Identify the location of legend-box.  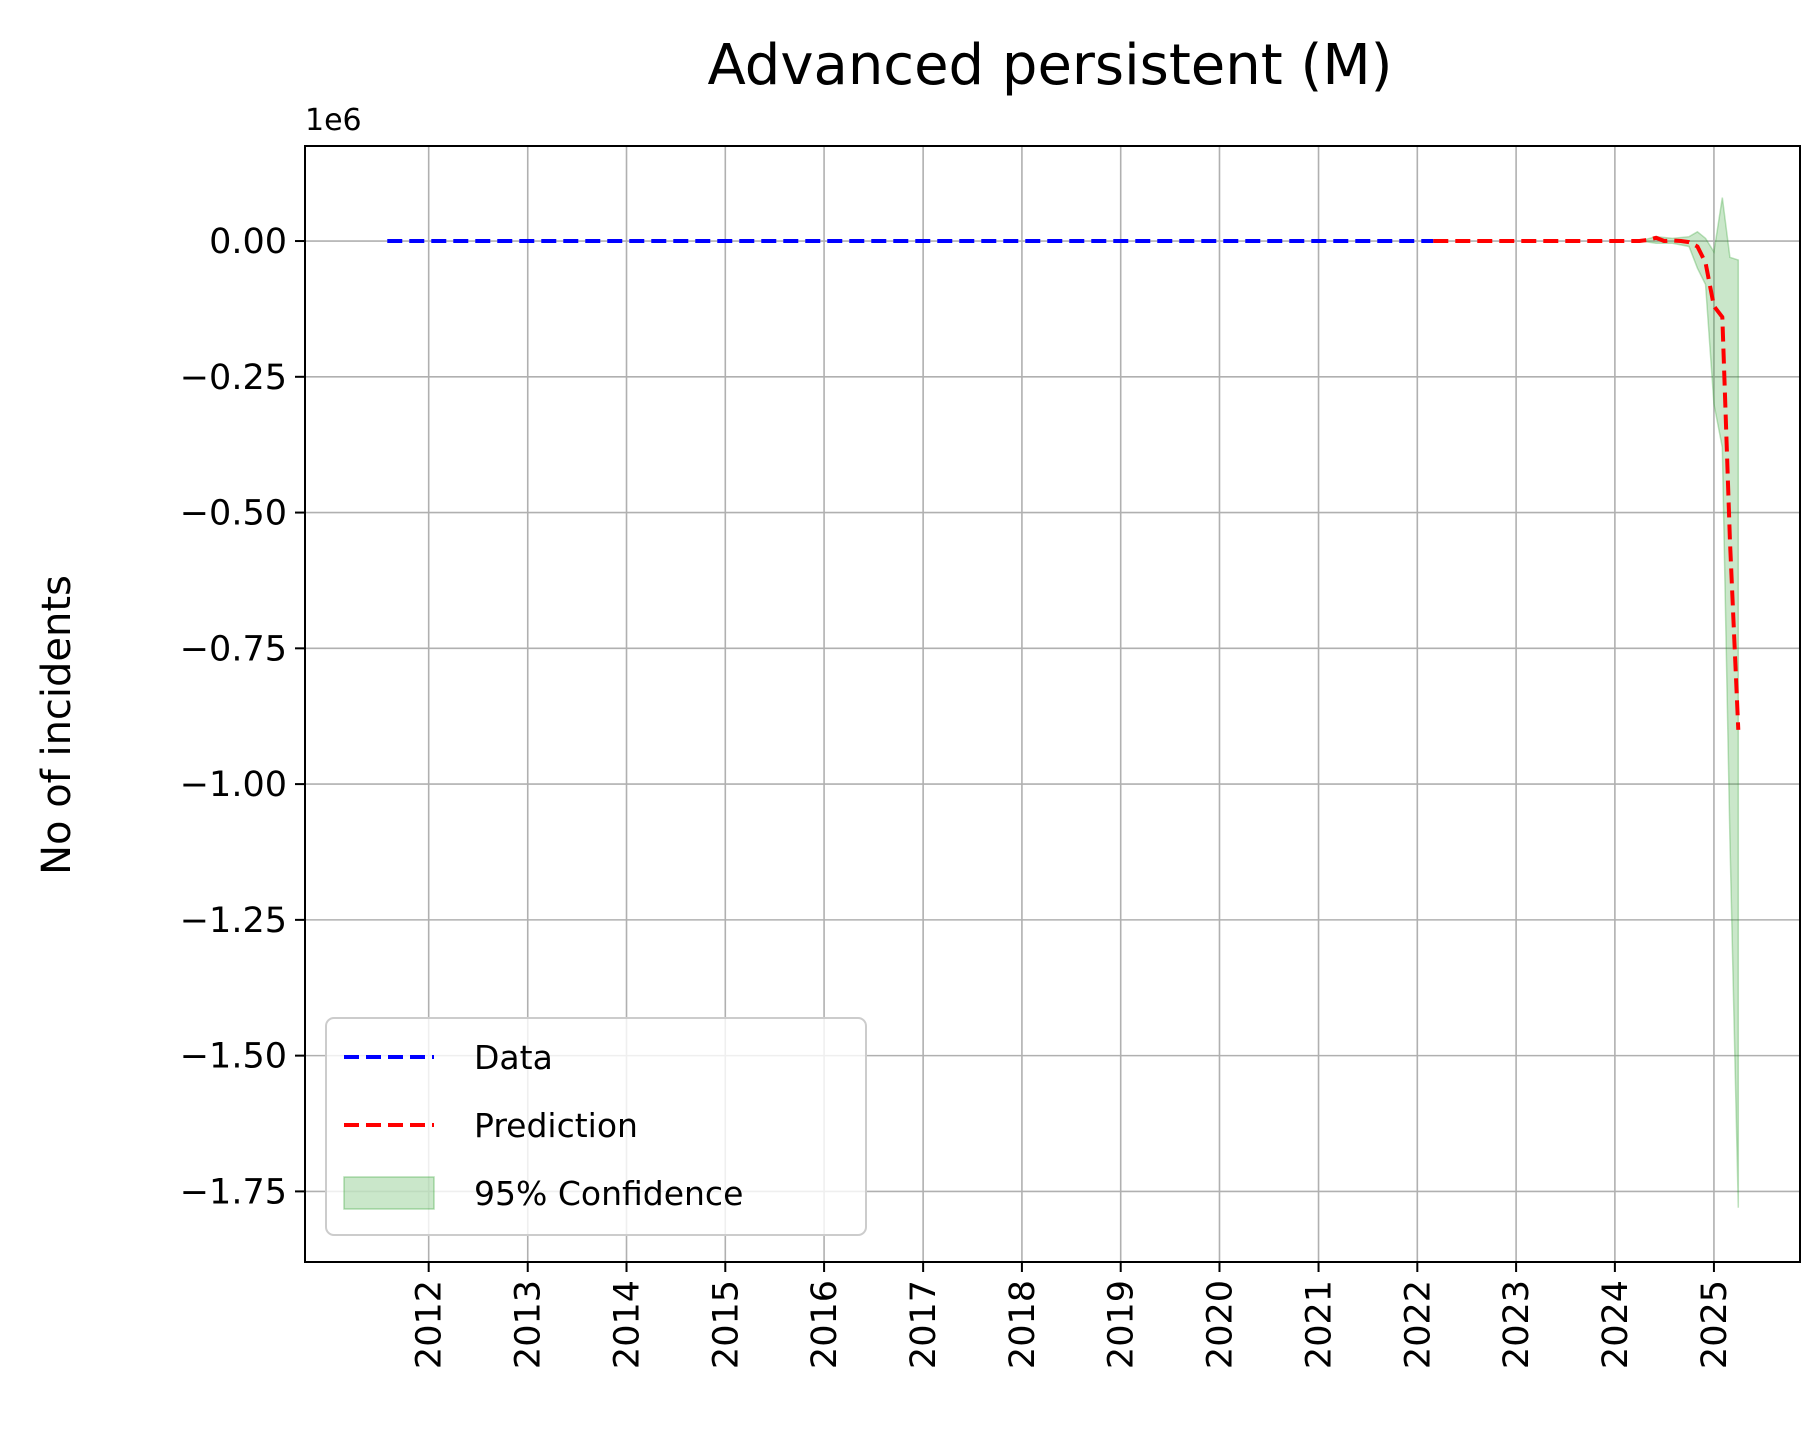
(596, 1126).